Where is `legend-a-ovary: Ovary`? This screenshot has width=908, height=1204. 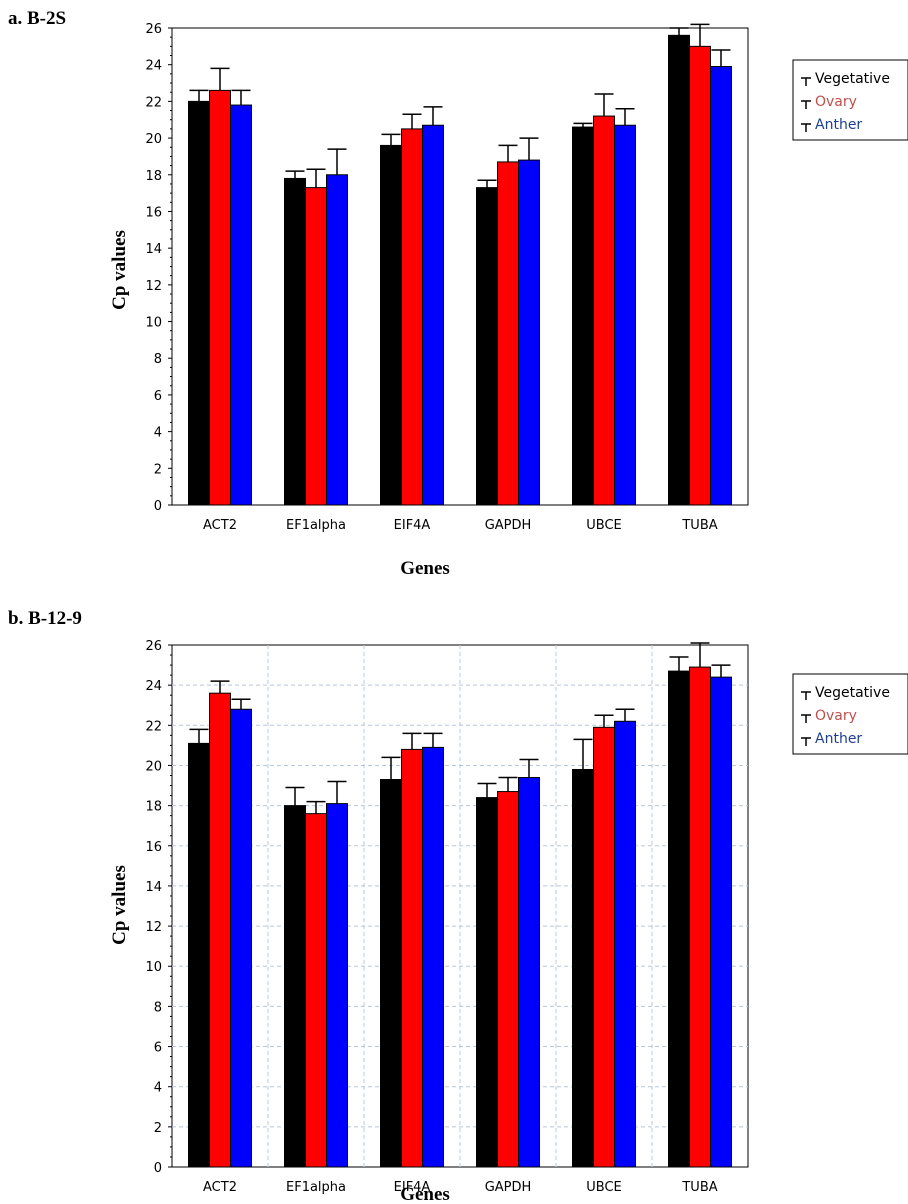 legend-a-ovary: Ovary is located at coordinates (836, 102).